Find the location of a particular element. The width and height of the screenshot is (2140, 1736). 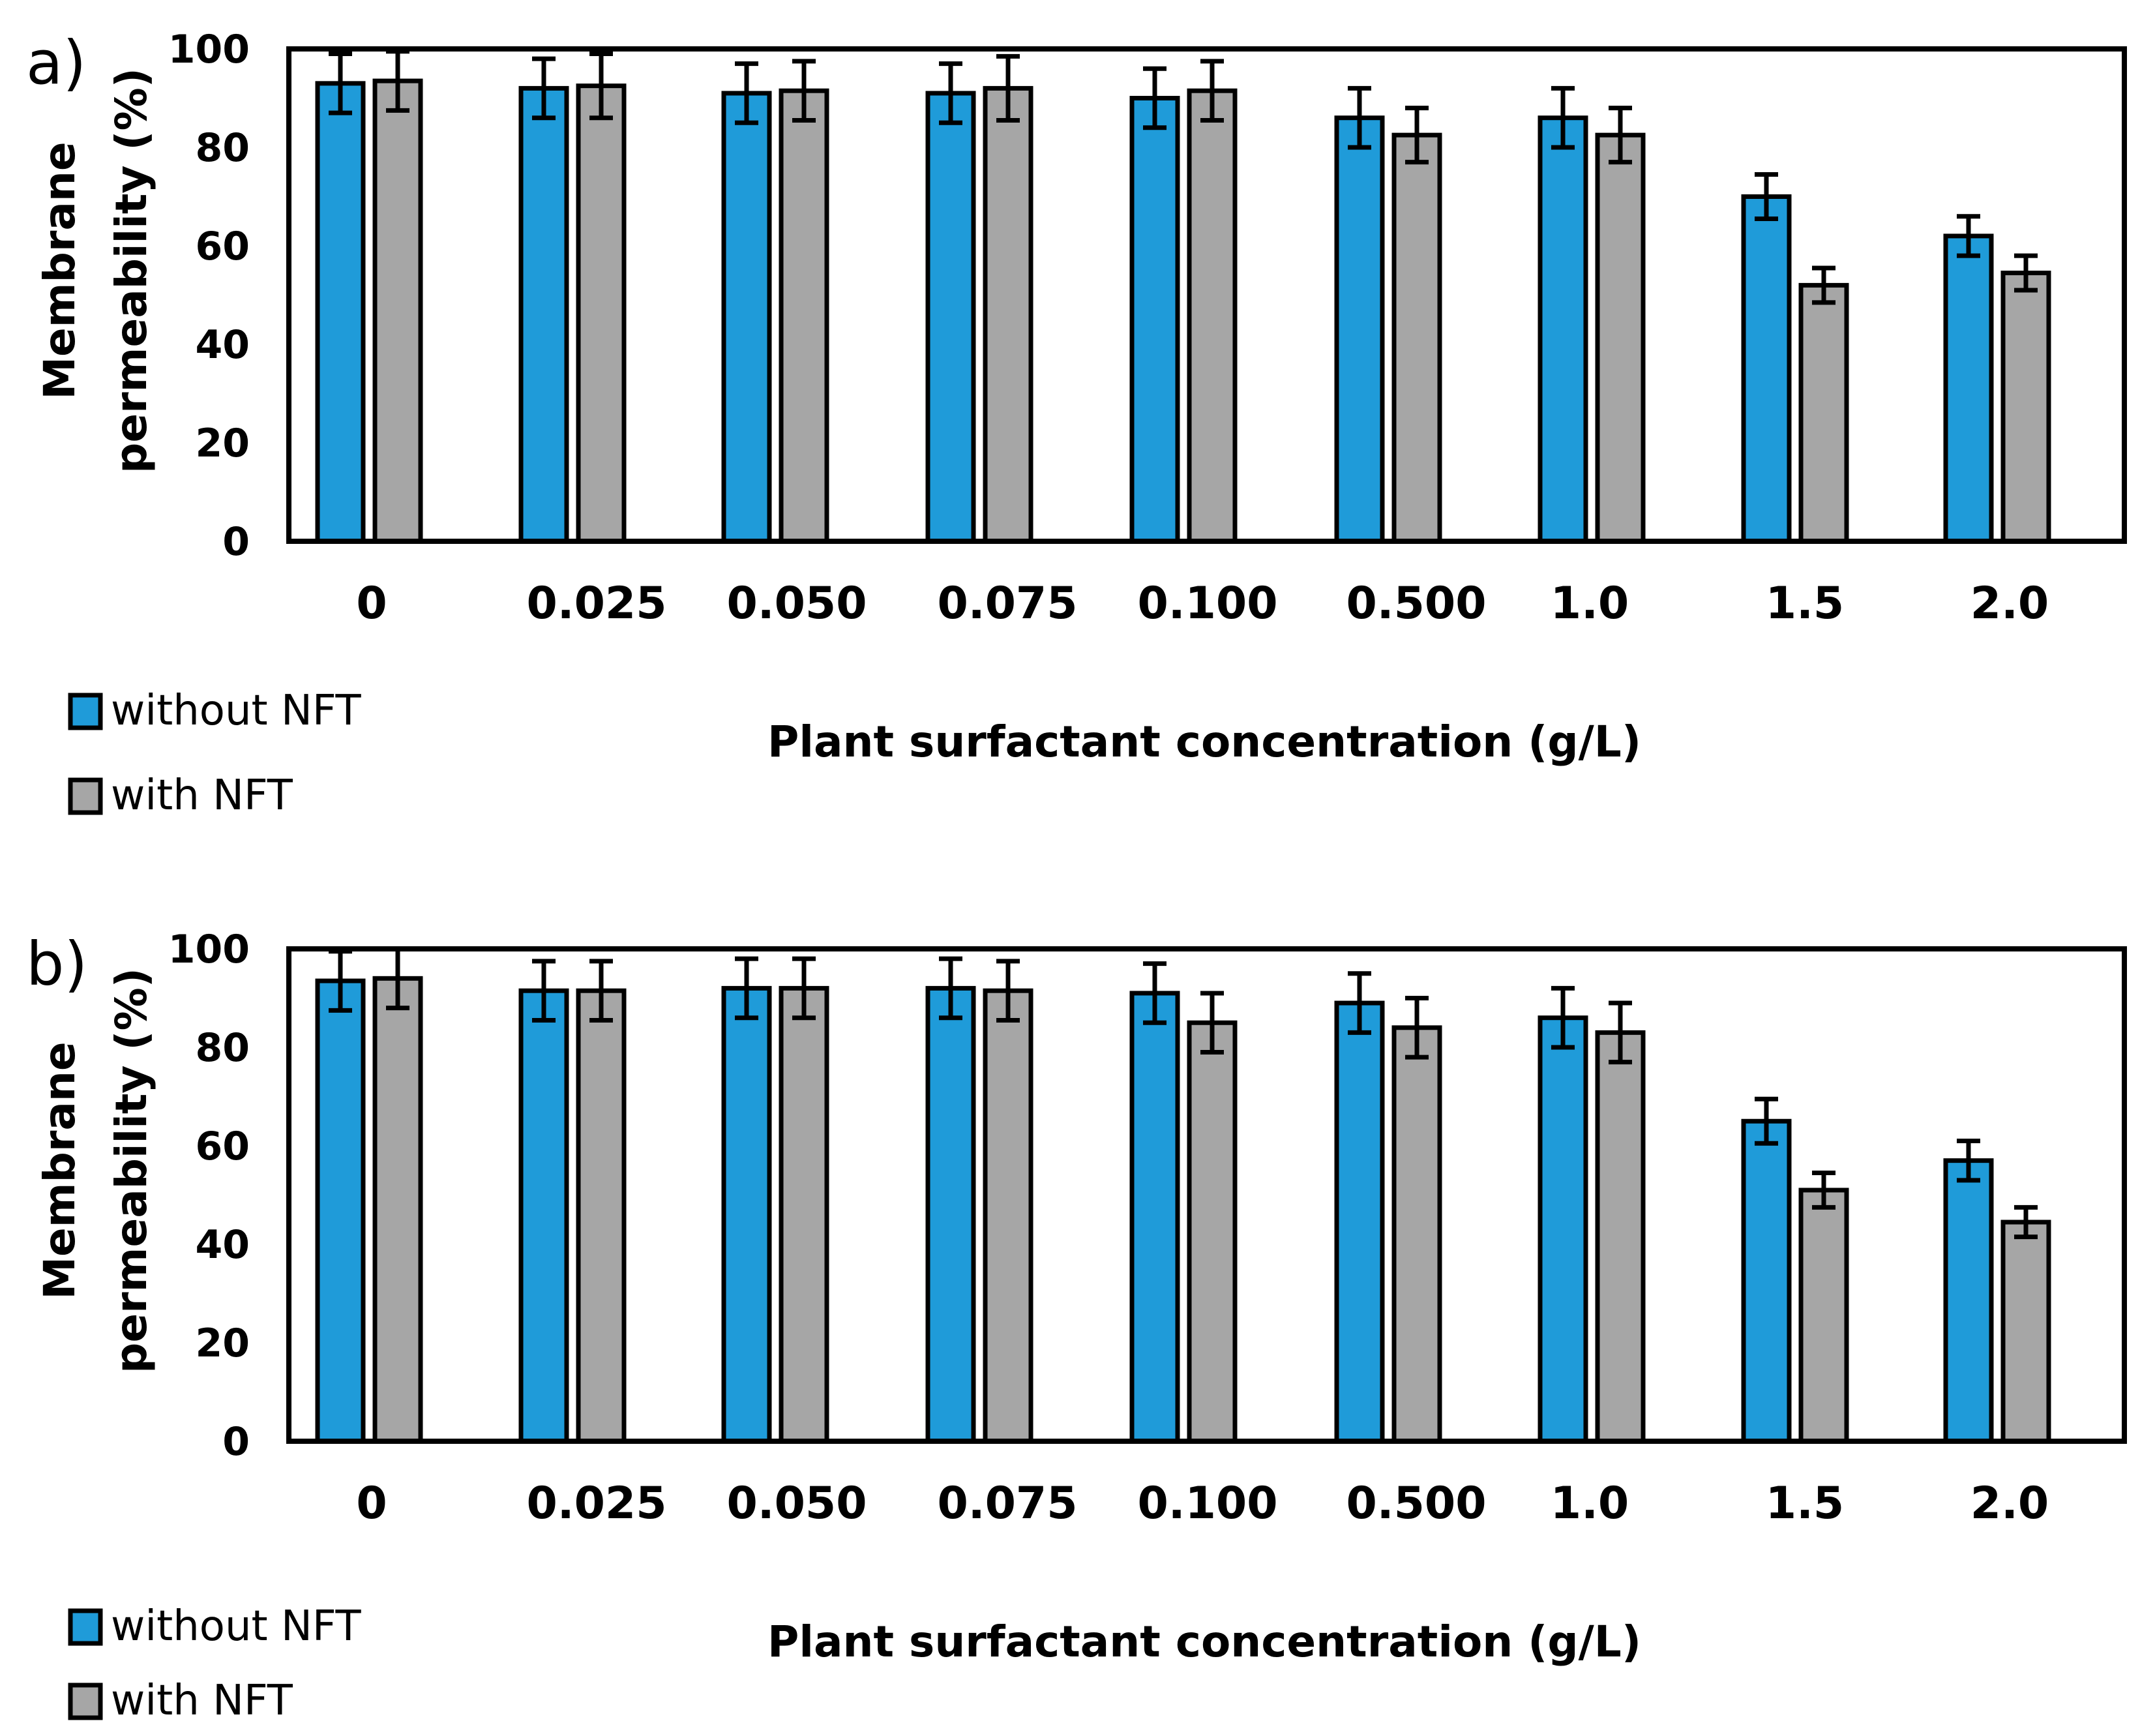

panel-b-ylabel-line1: Membrane is located at coordinates (60, 1170).